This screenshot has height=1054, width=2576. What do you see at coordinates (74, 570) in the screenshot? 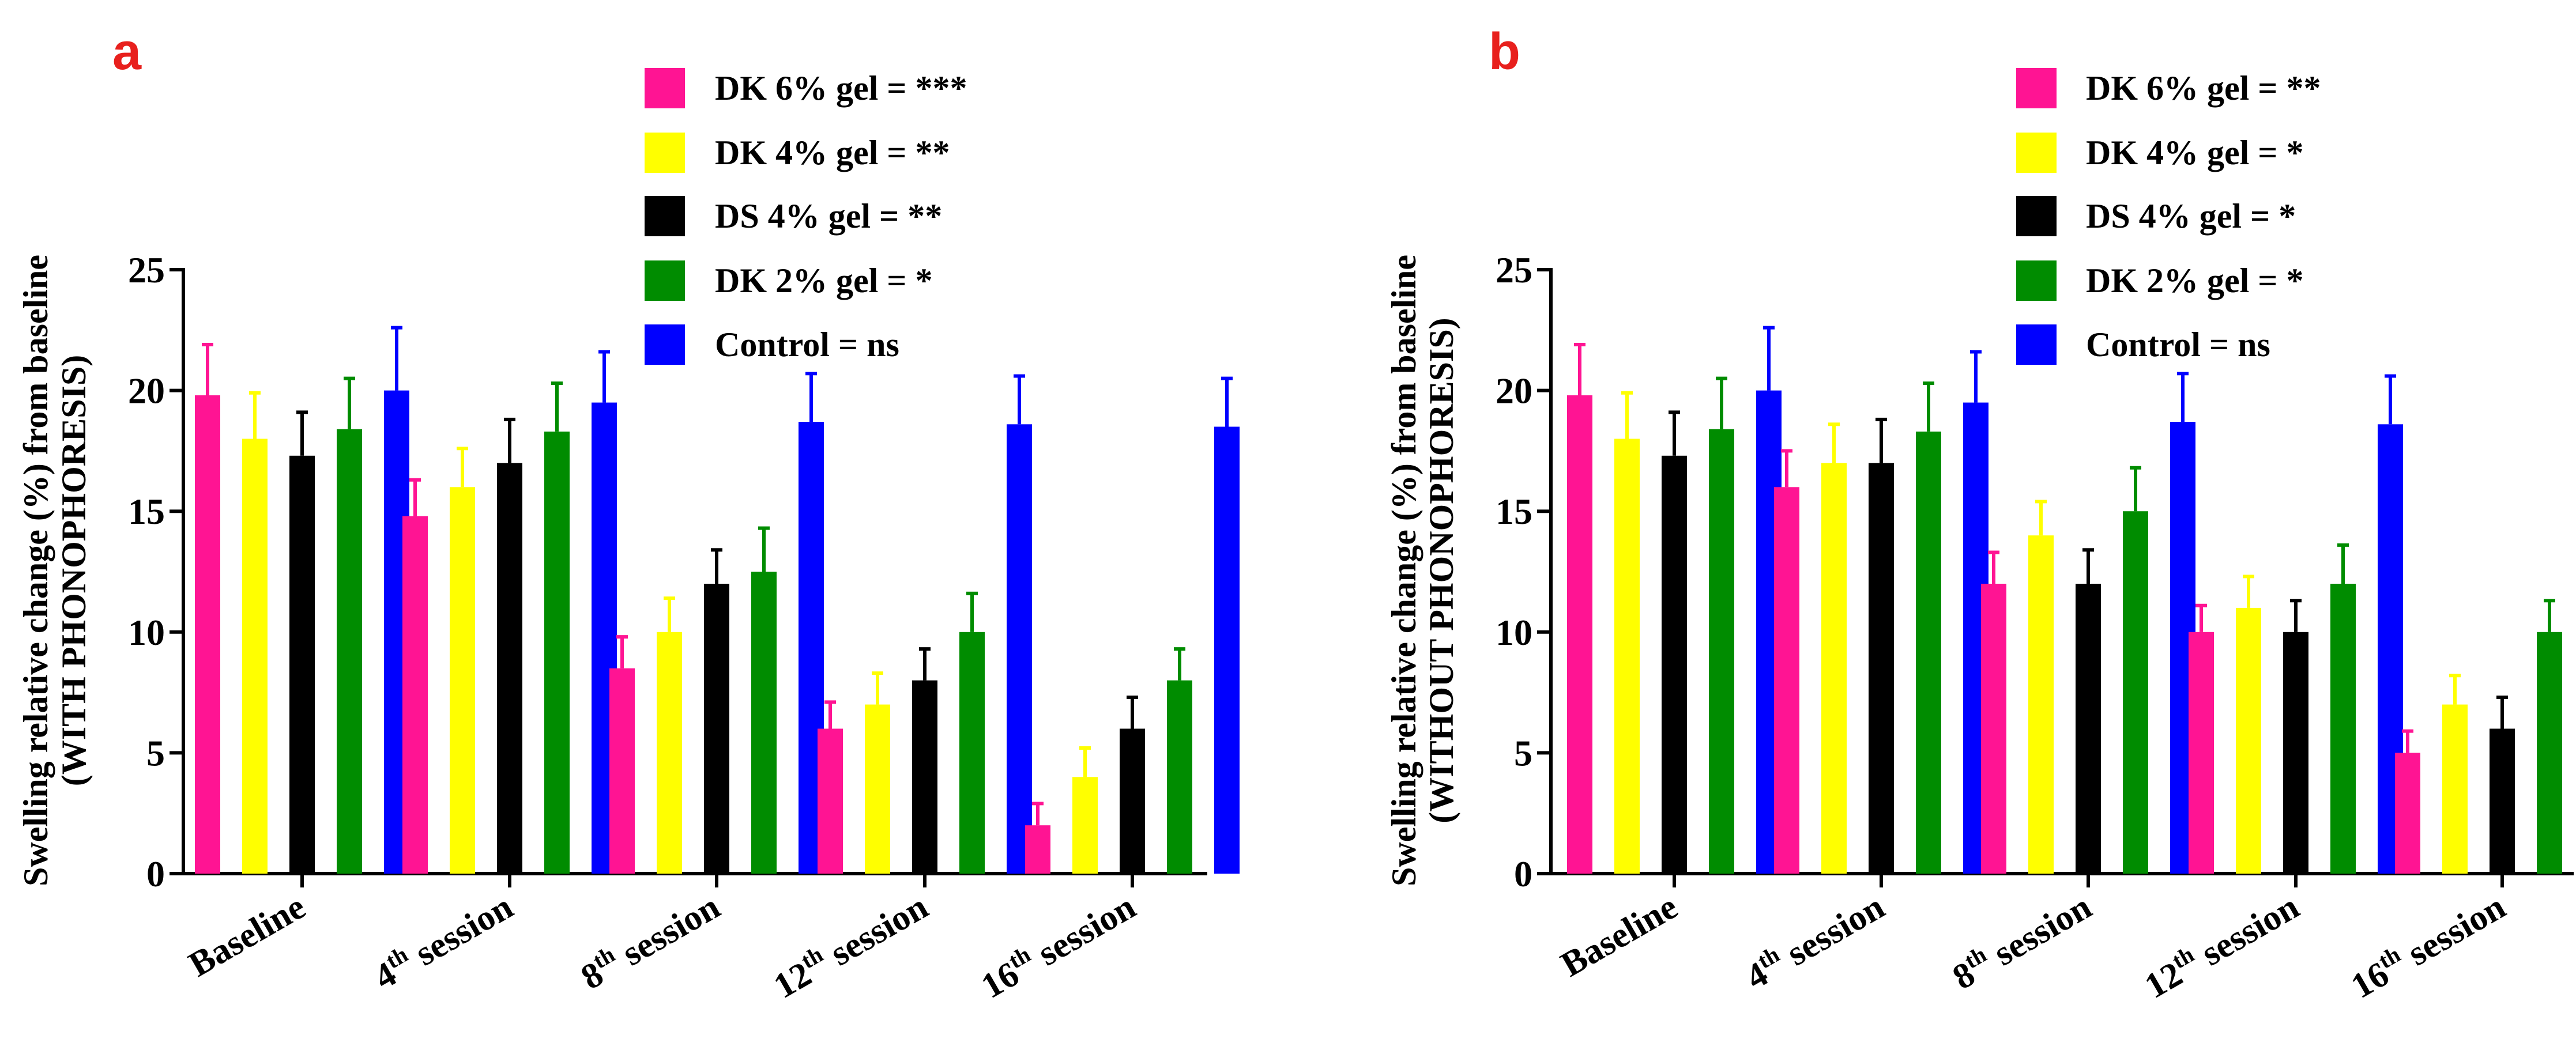
I see `y-axis-label: (WITH PHONOPHORESIS)` at bounding box center [74, 570].